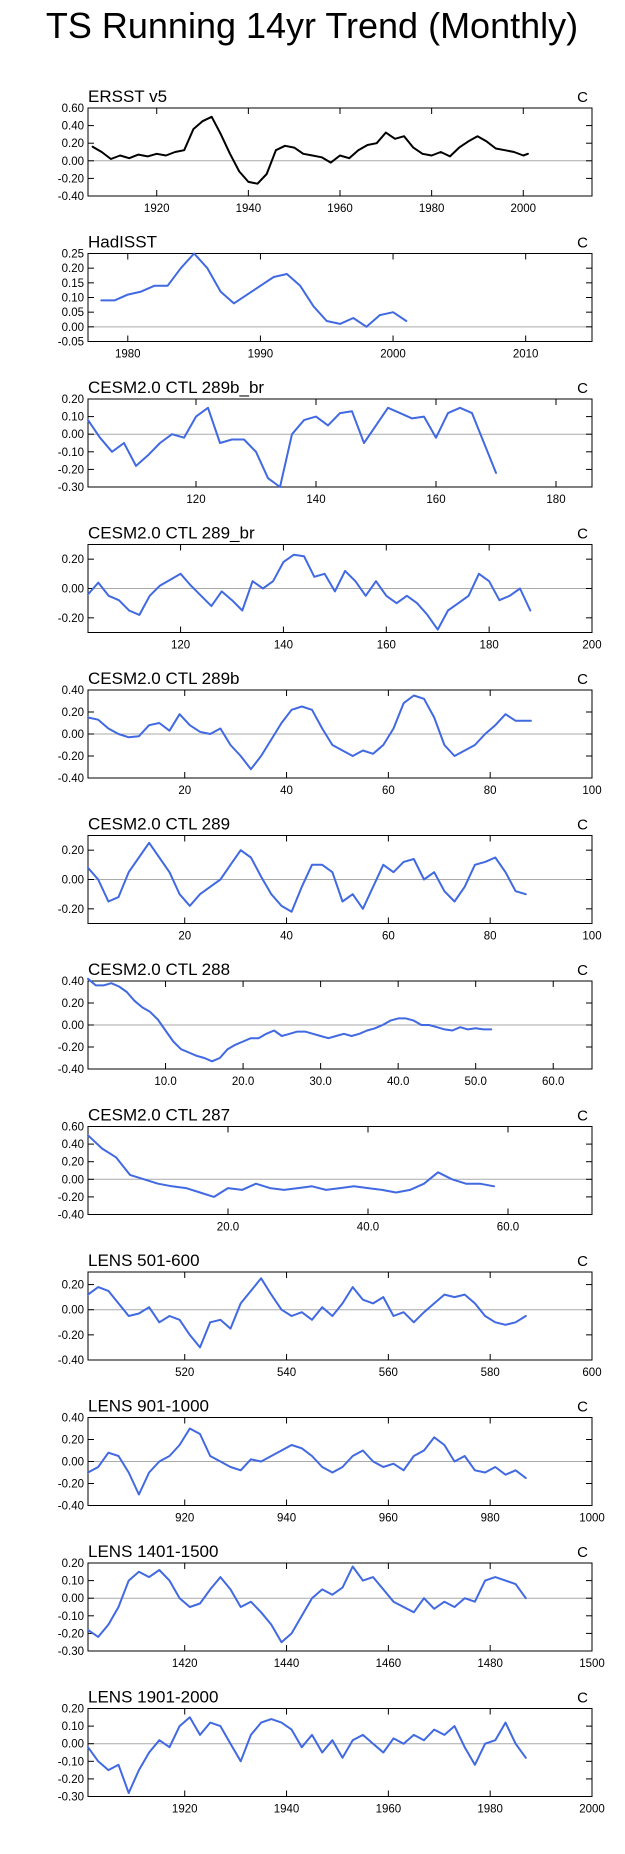 The height and width of the screenshot is (1854, 625). I want to click on x-tick-label: 80, so click(490, 791).